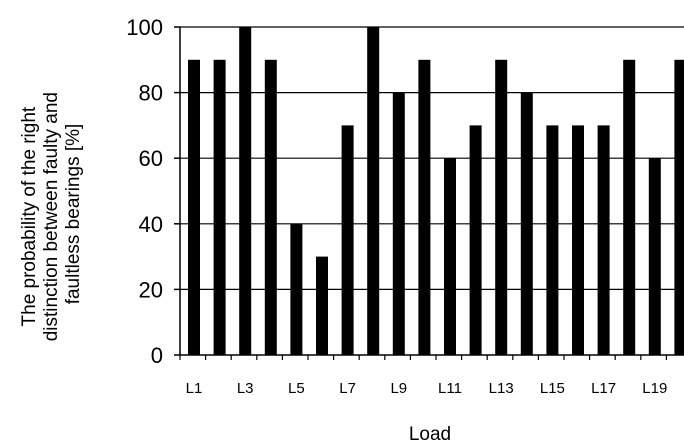 The image size is (684, 448). Describe the element at coordinates (73, 214) in the screenshot. I see `y-axis-title-line-3: faultless bearings [%]` at that location.